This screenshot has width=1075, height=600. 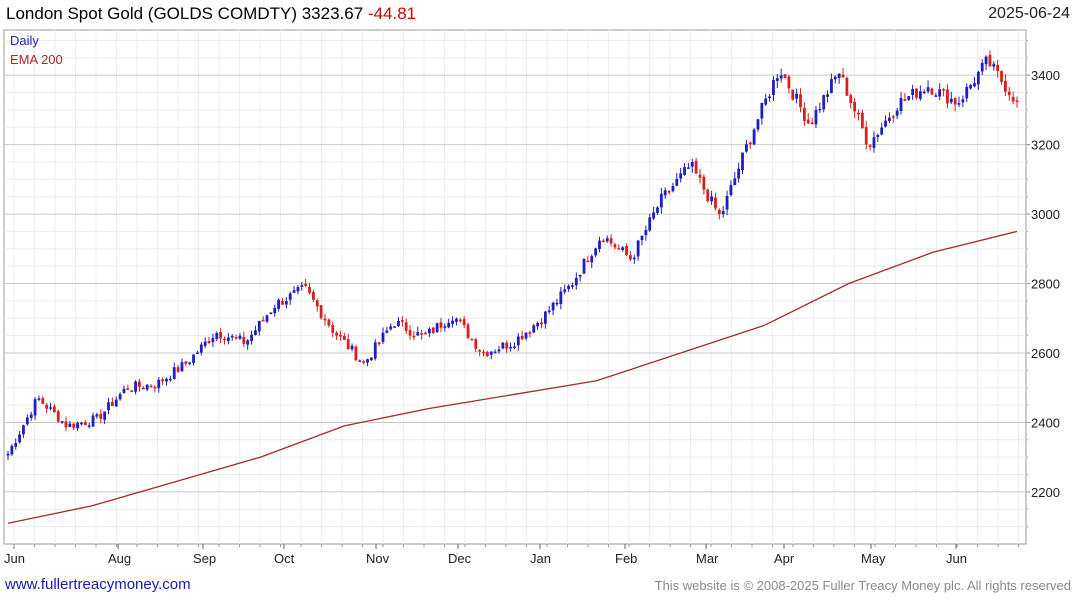 What do you see at coordinates (707, 558) in the screenshot?
I see `x-tick-label: Mar` at bounding box center [707, 558].